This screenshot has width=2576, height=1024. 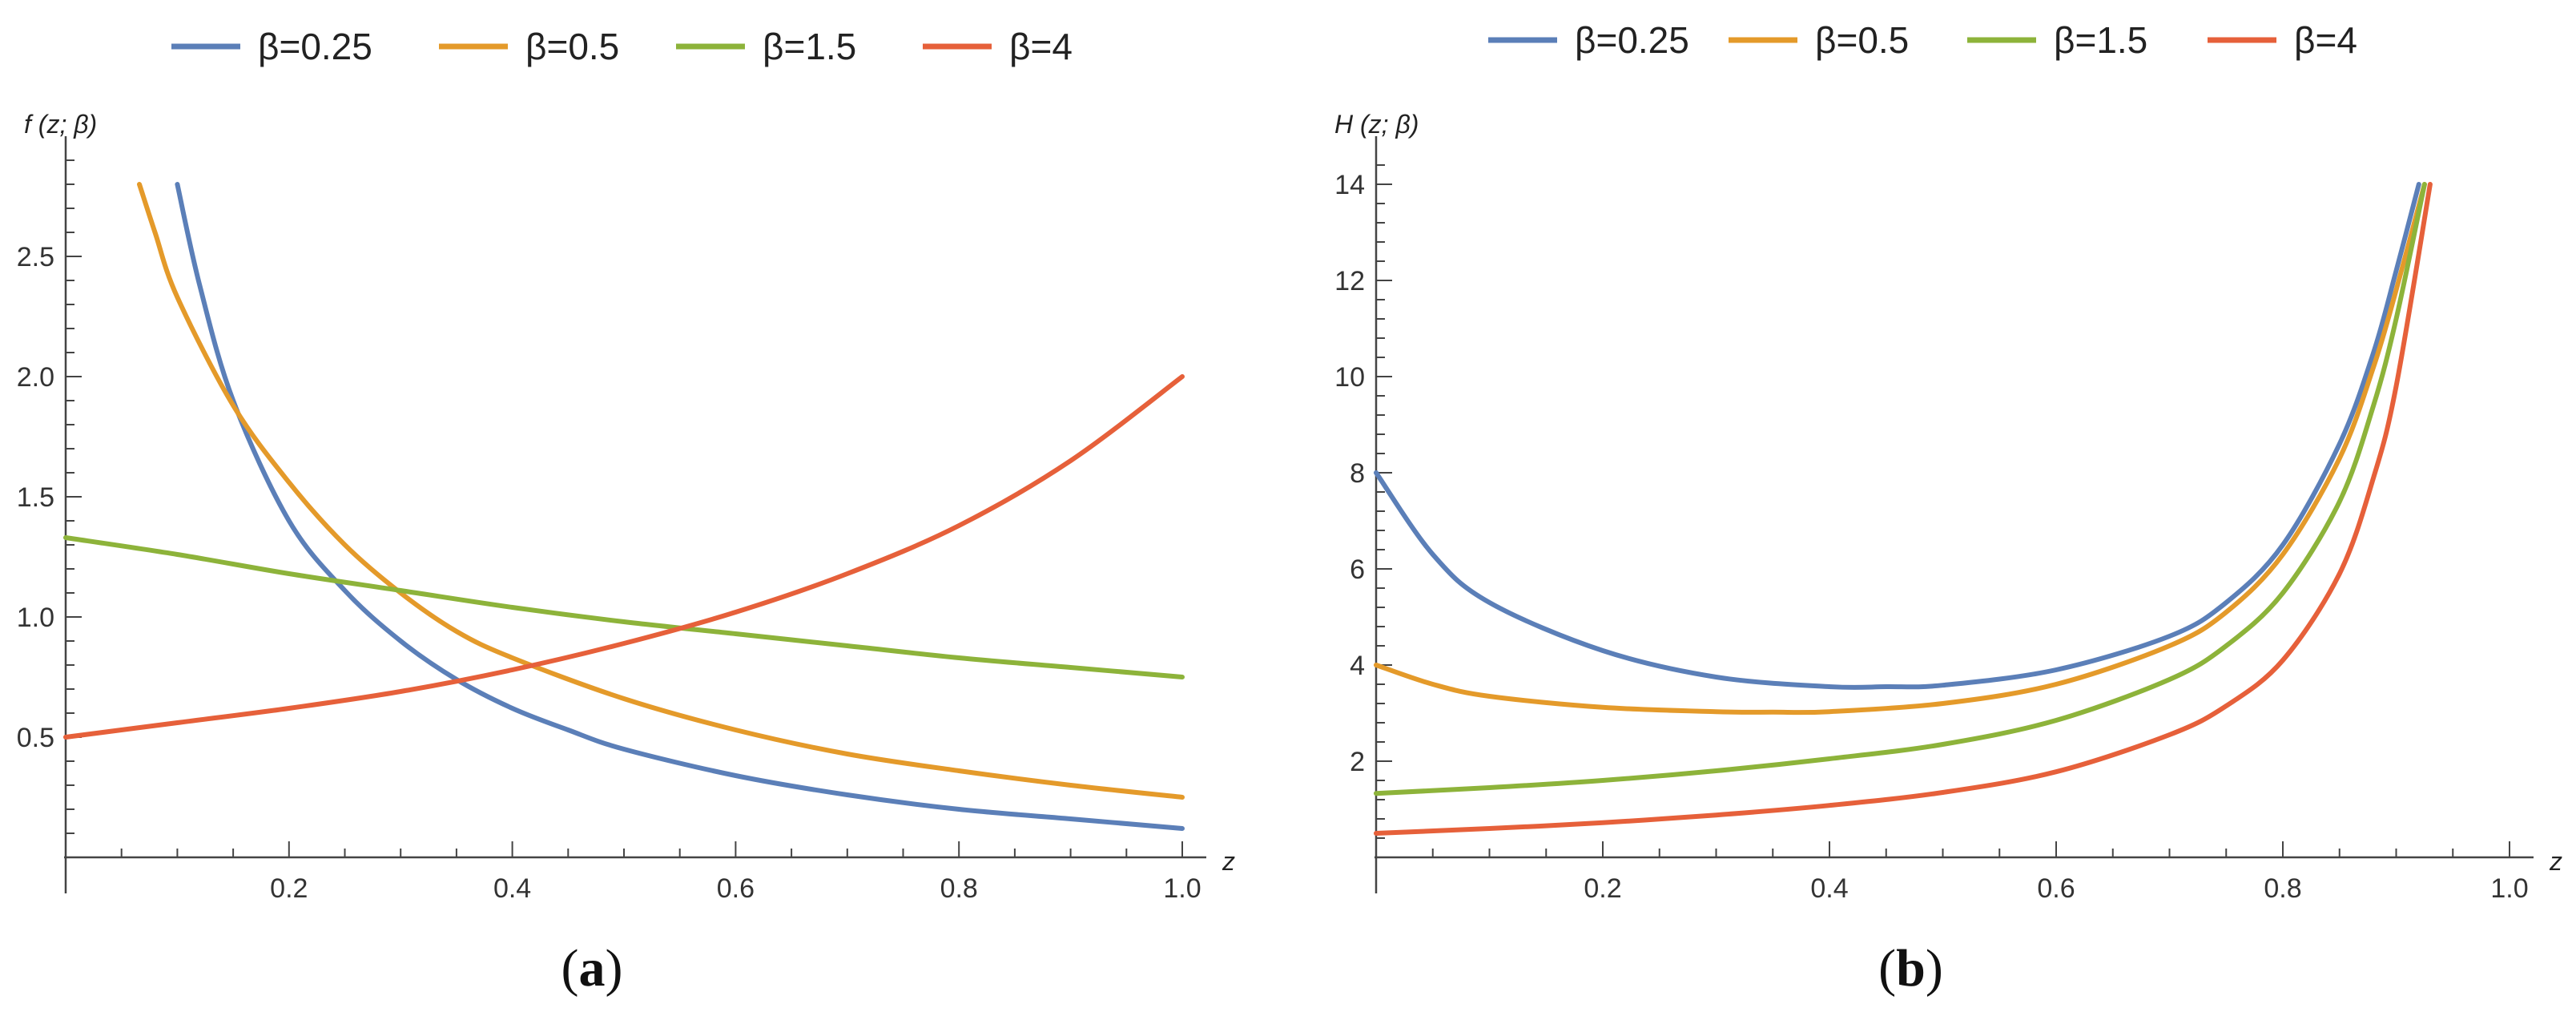 What do you see at coordinates (1357, 762) in the screenshot?
I see `y-tick-label: 2` at bounding box center [1357, 762].